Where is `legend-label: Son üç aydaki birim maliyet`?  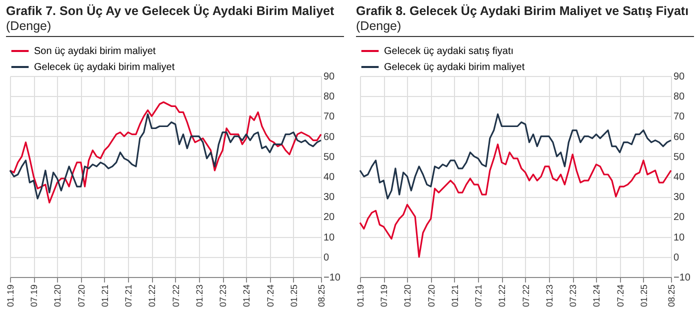
legend-label: Son üç aydaki birim maliyet is located at coordinates (95, 51).